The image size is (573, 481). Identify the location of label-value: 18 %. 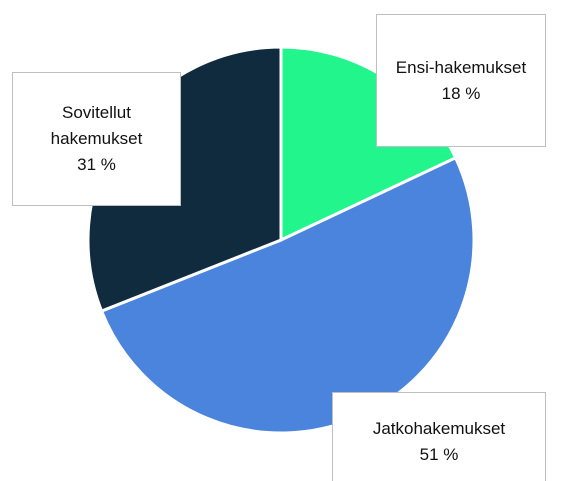
(461, 93).